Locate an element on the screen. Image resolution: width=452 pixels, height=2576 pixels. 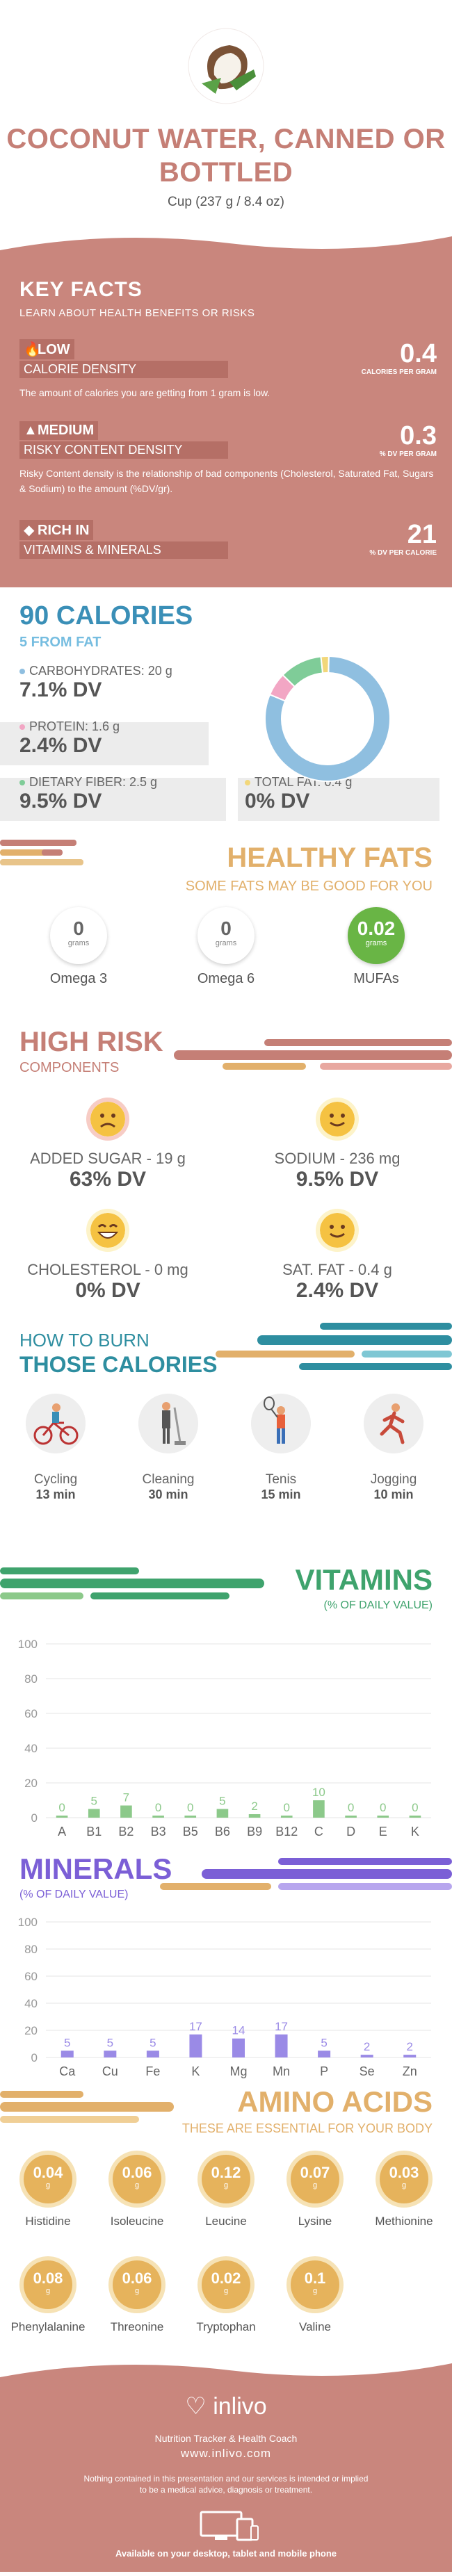
activity-cleaning: Cleaning 30 min is located at coordinates (168, 1448).